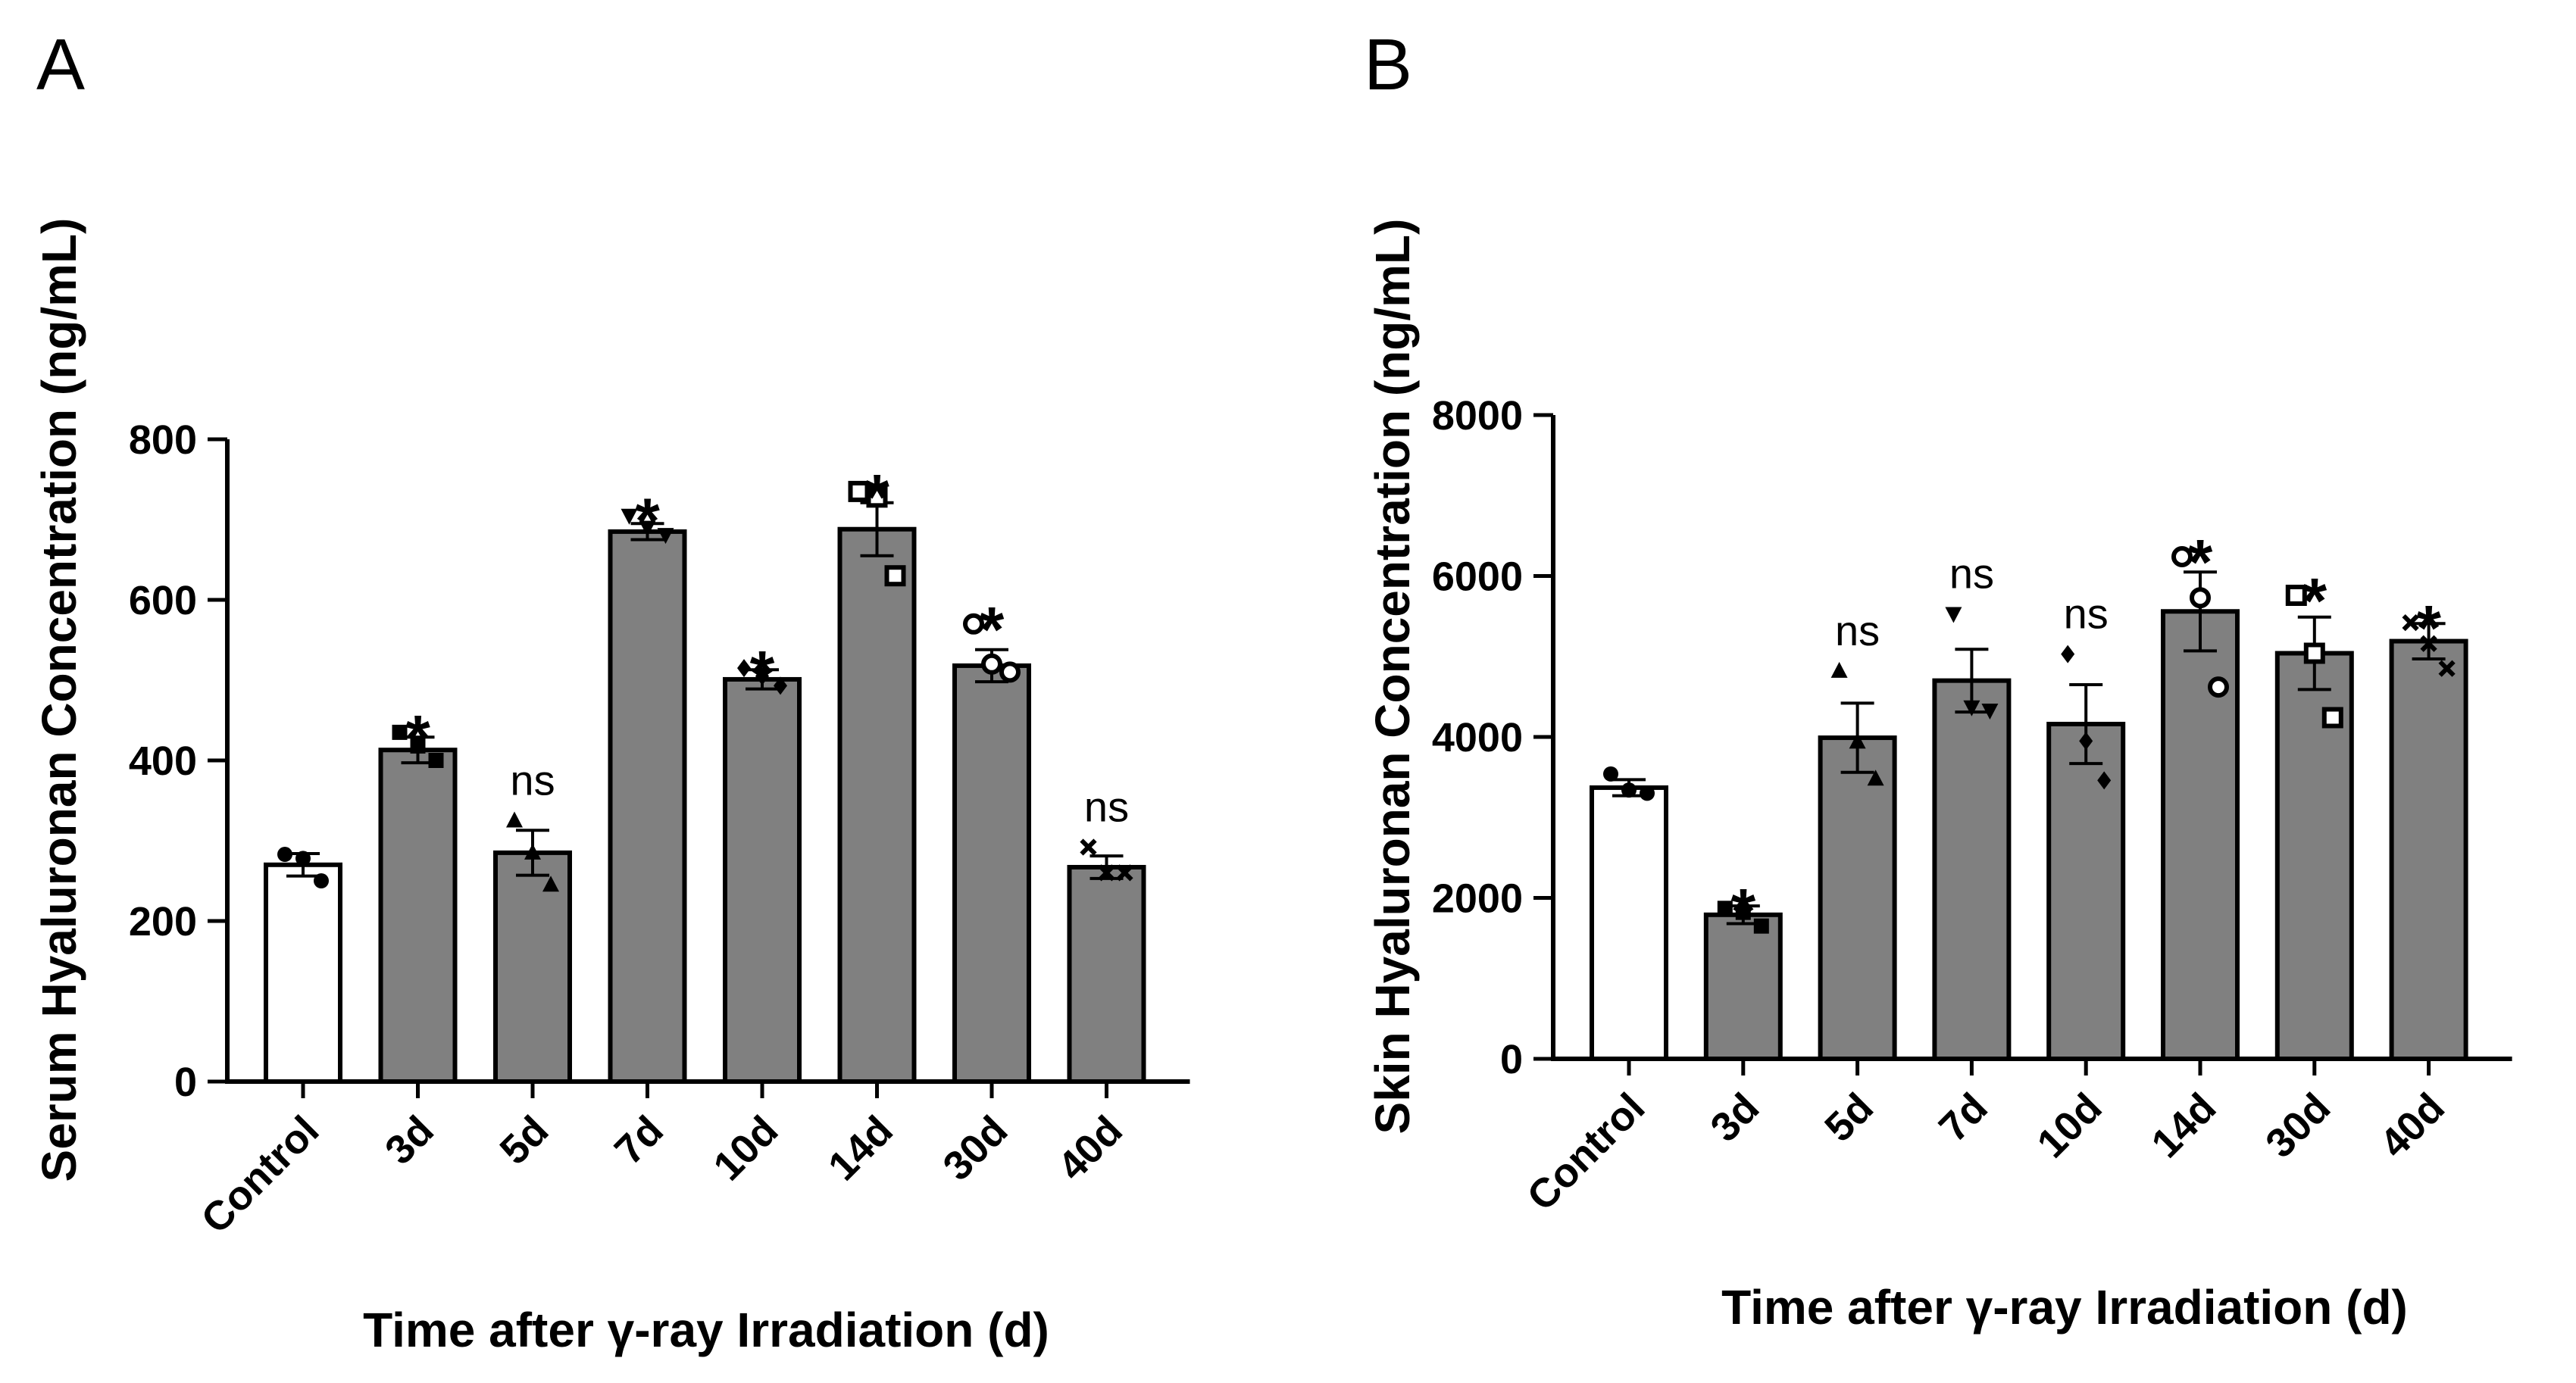 This screenshot has width=2576, height=1383. What do you see at coordinates (163, 600) in the screenshot?
I see `y-tick-label: 600` at bounding box center [163, 600].